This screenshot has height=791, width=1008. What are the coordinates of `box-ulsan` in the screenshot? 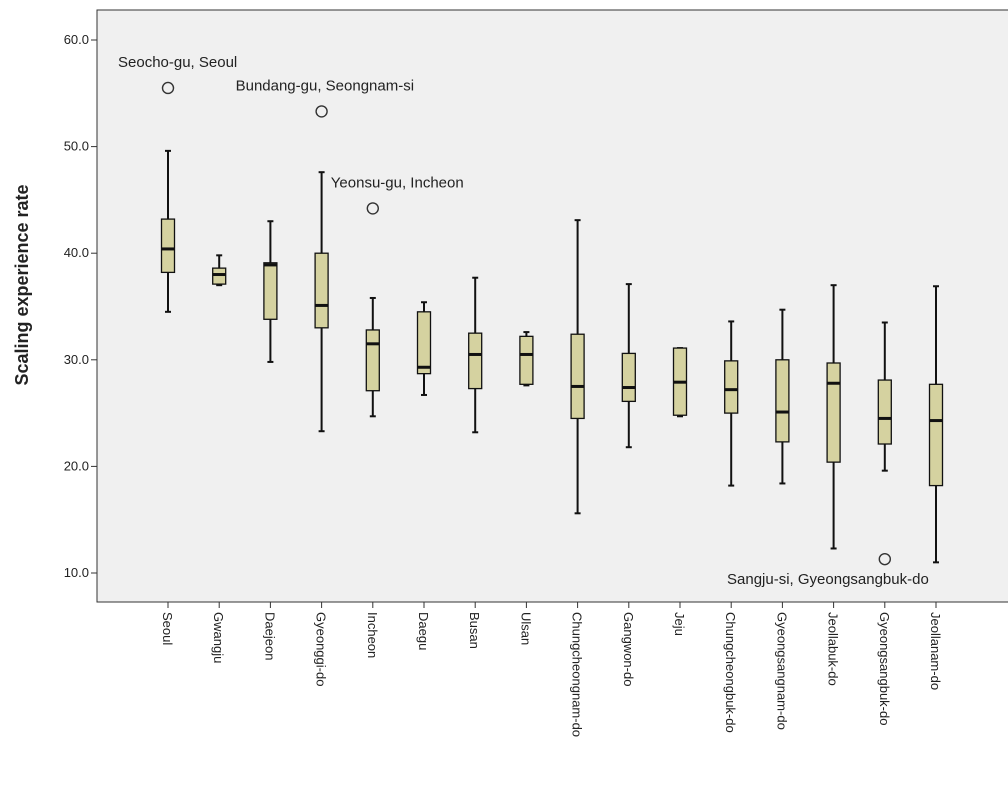 It's located at (526, 359).